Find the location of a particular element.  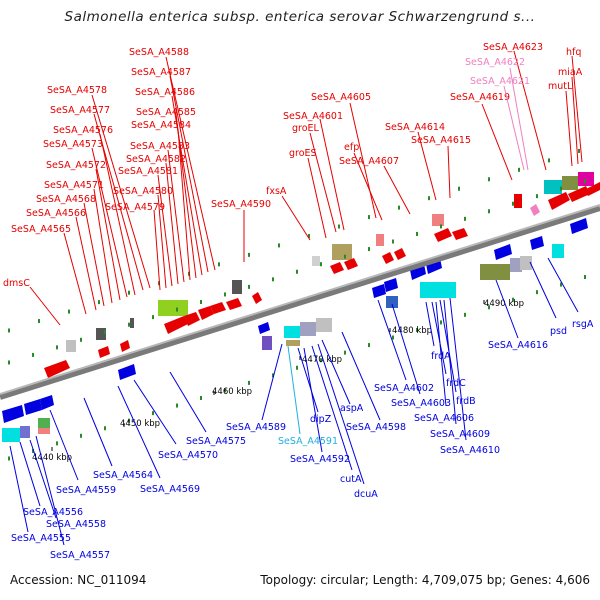

gene-label: dcuA is located at coordinates (366, 494).